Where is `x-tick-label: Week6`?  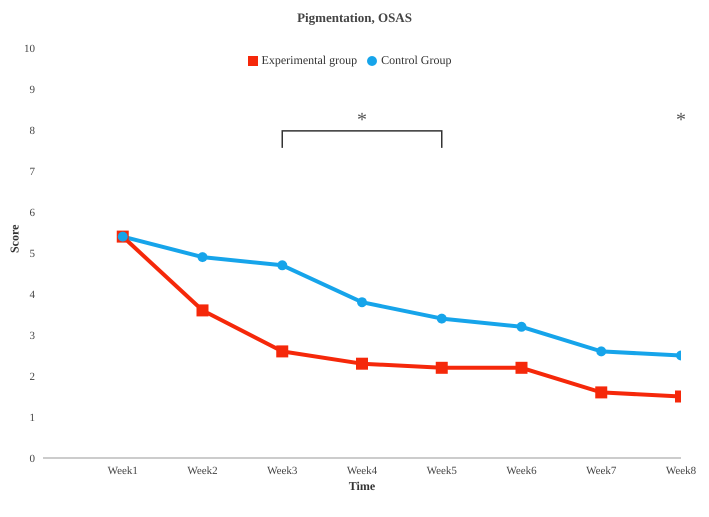 x-tick-label: Week6 is located at coordinates (522, 470).